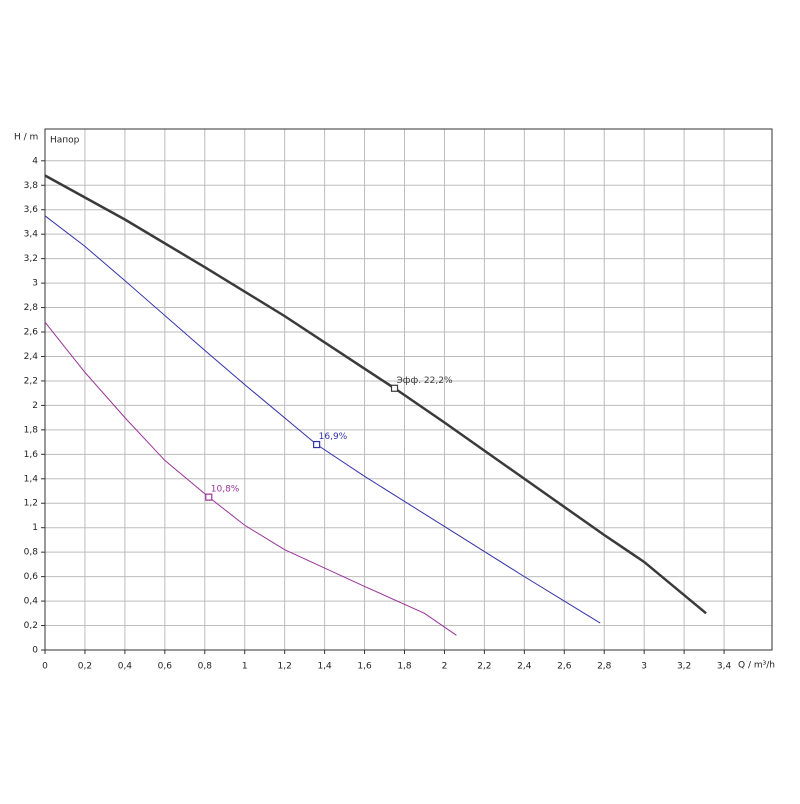 Image resolution: width=800 pixels, height=804 pixels. I want to click on x-tick-label: 2,4, so click(524, 667).